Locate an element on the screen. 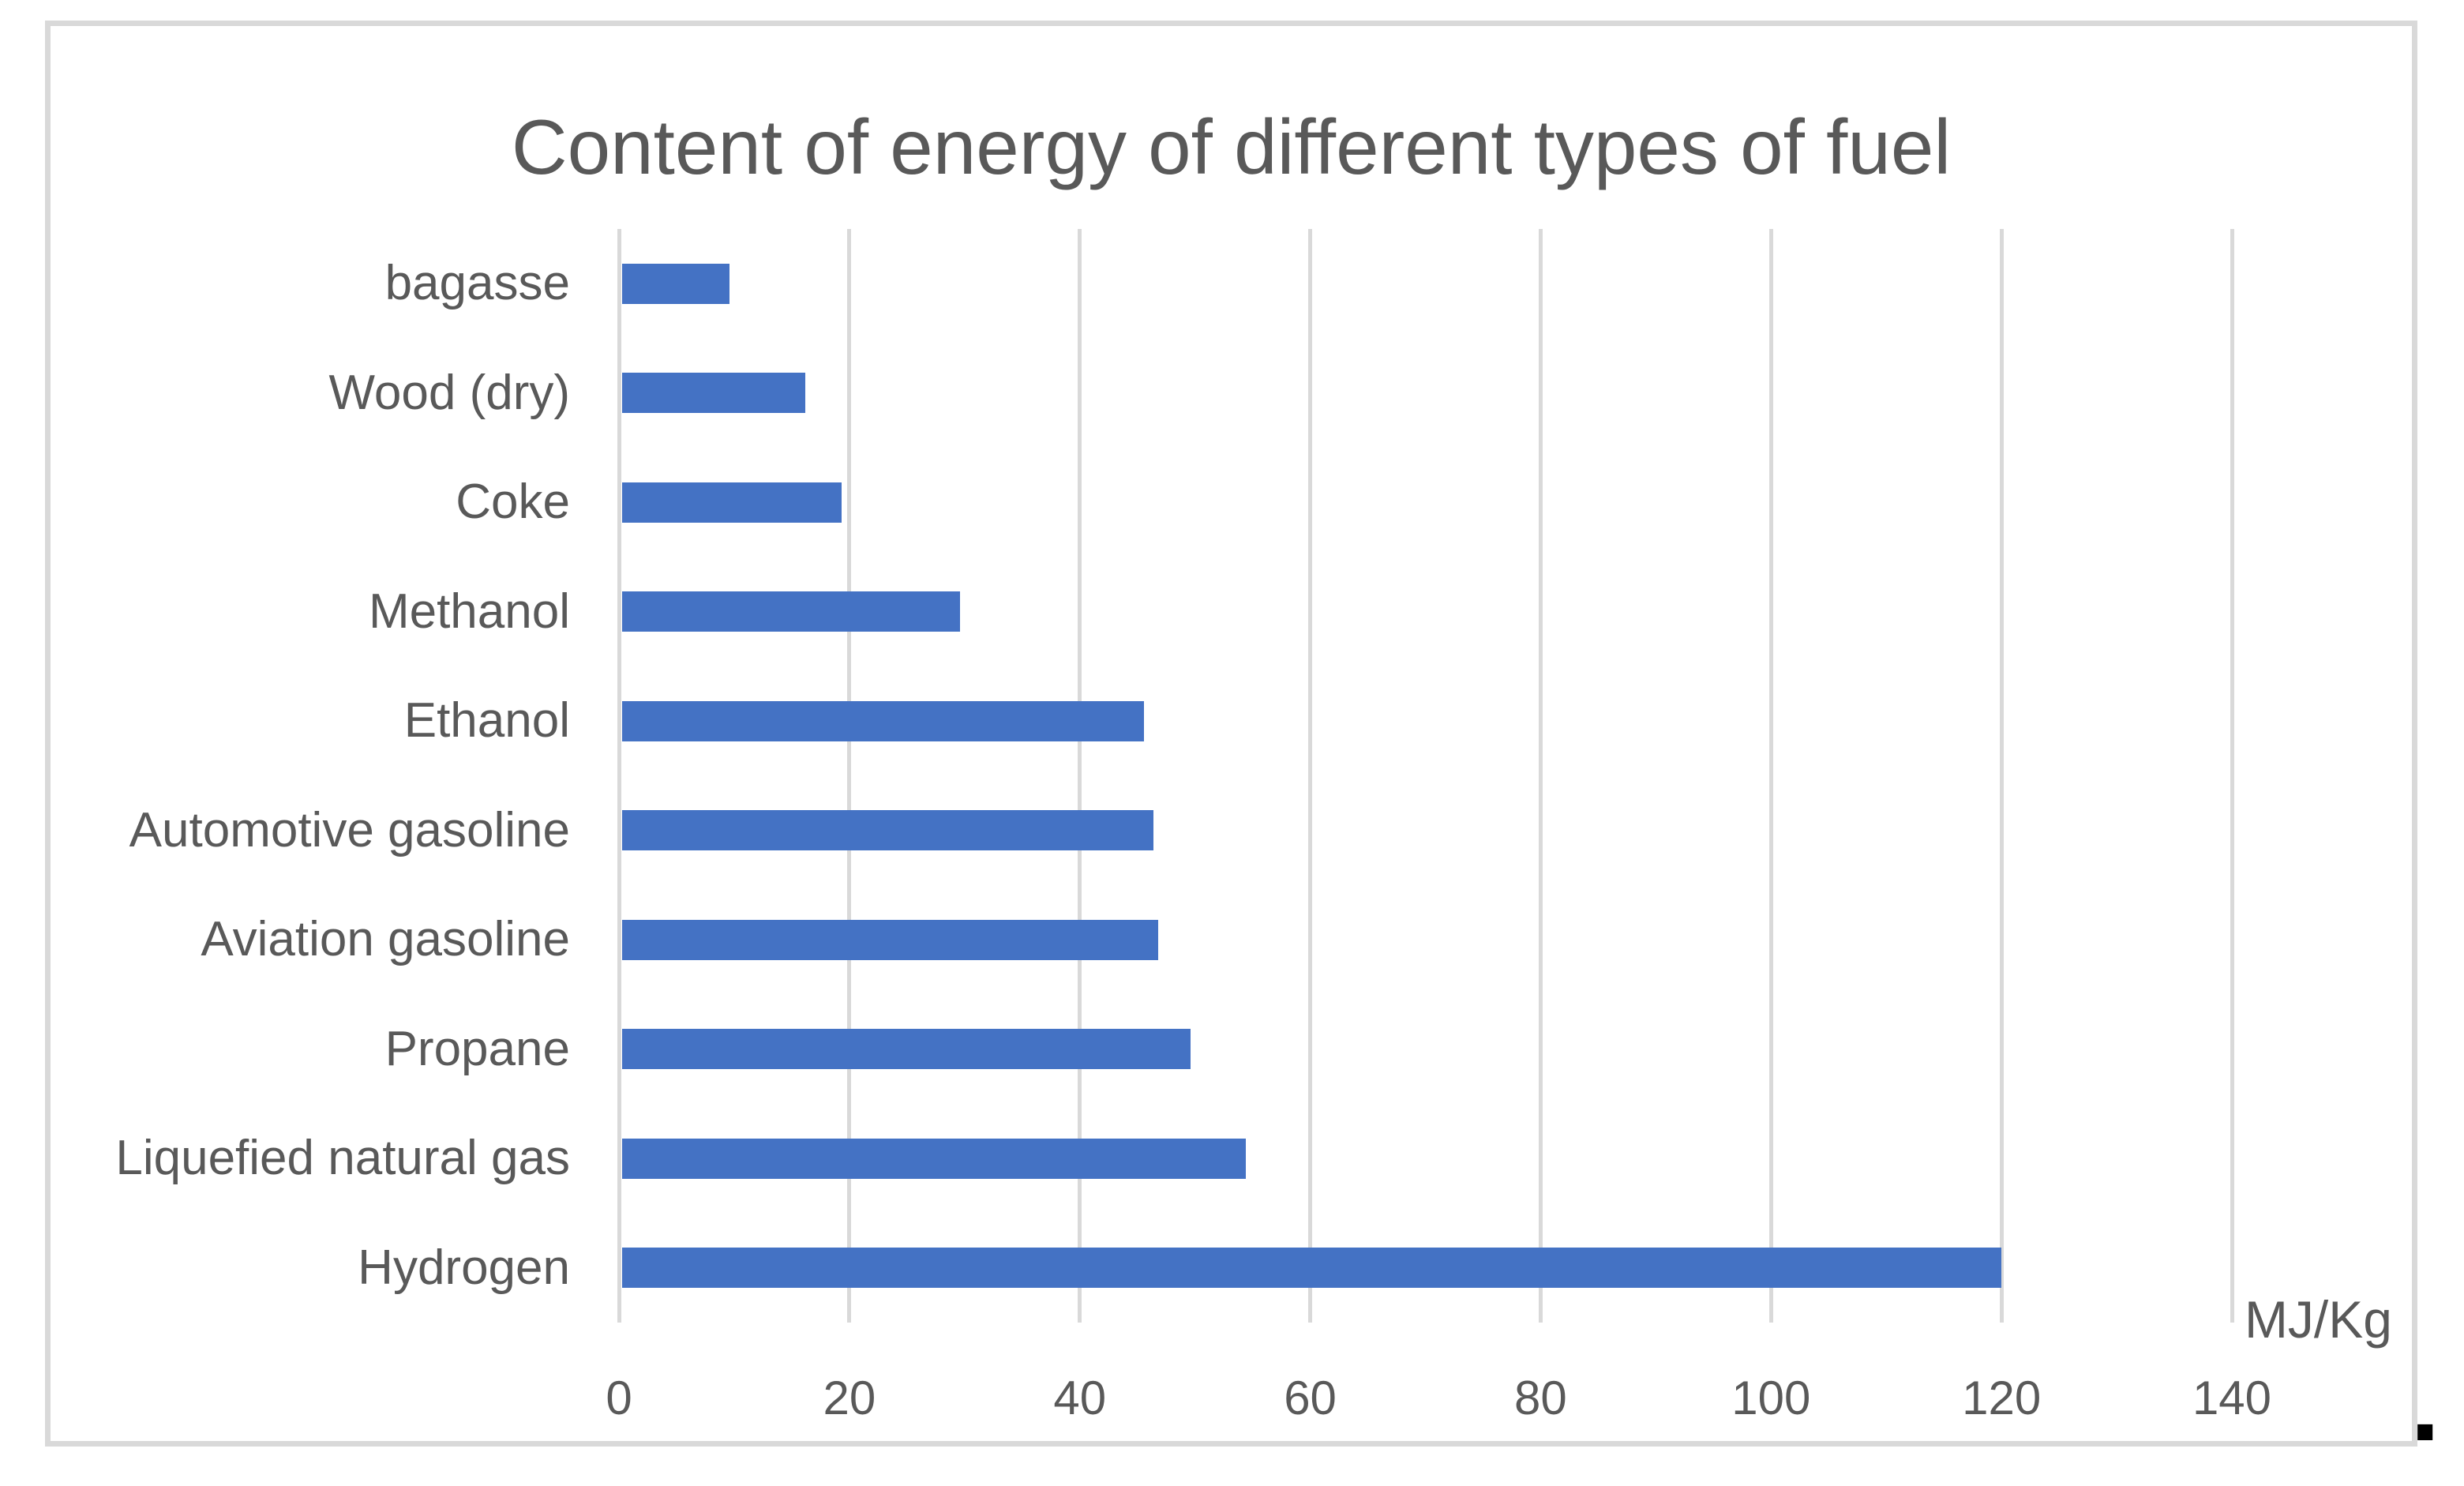 The width and height of the screenshot is (2464, 1486). category-label-propane: Propane is located at coordinates (477, 1048).